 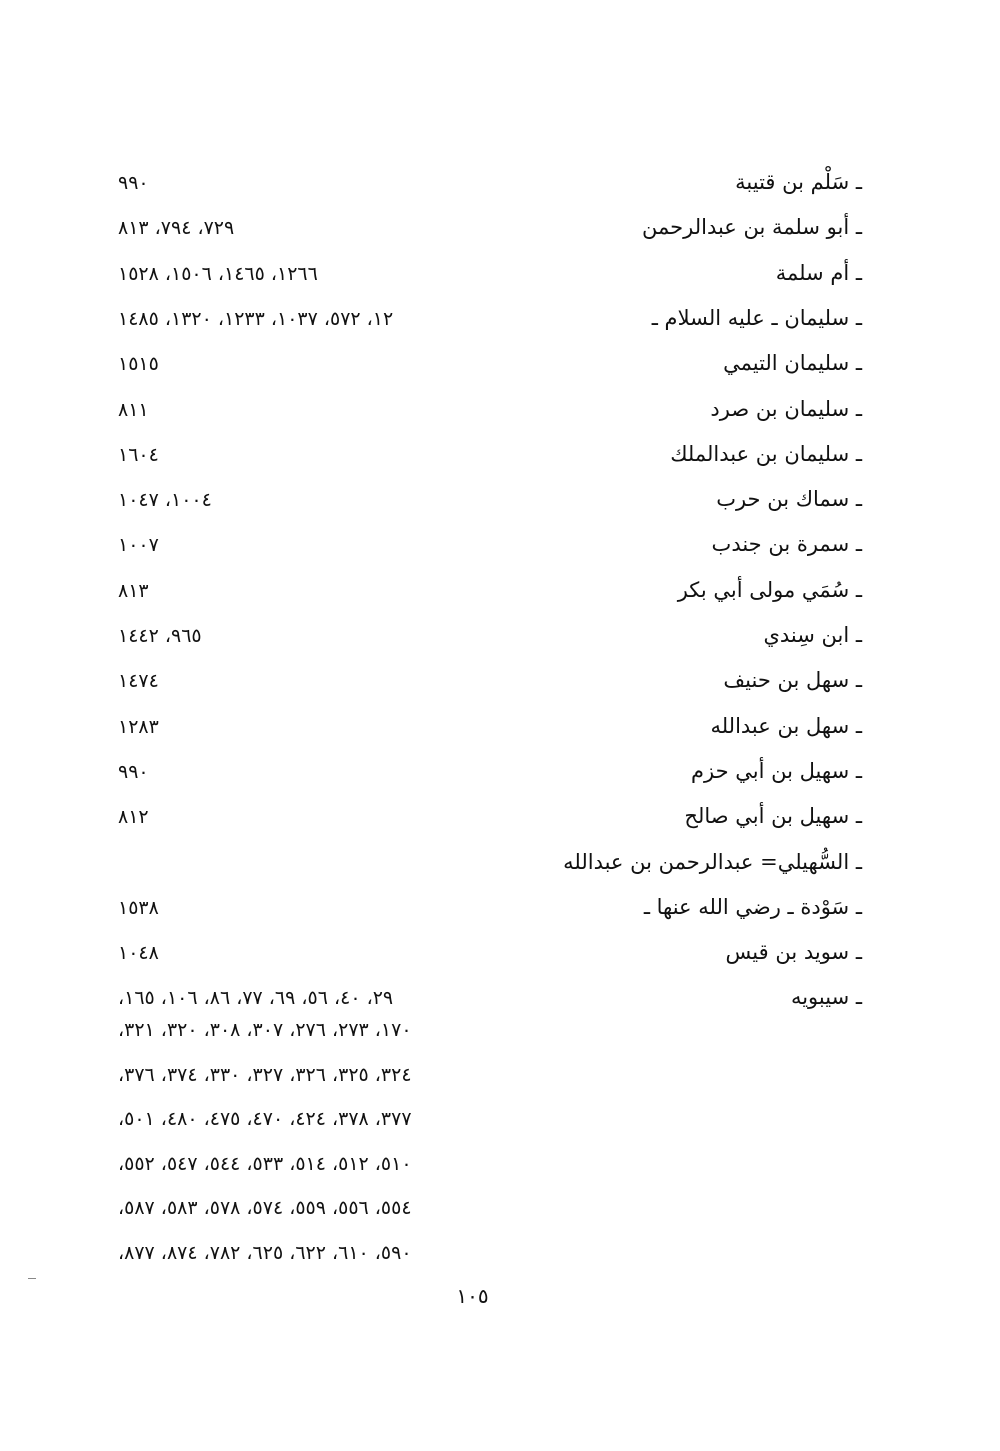 I want to click on entry-pages-continuation: ١٧٠، ٢٧٣، ٢٧٦، ٣٠٧، ٣٠٨، ٣٢٠، ٣٢١،, so click(x=265, y=1030).